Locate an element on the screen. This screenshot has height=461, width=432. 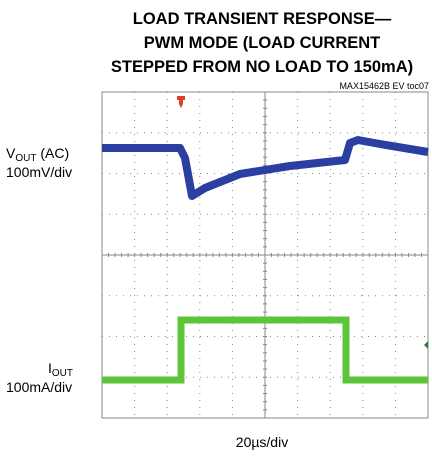
title-line: LOAD TRANSIENT RESPONSE— is located at coordinates (262, 19).